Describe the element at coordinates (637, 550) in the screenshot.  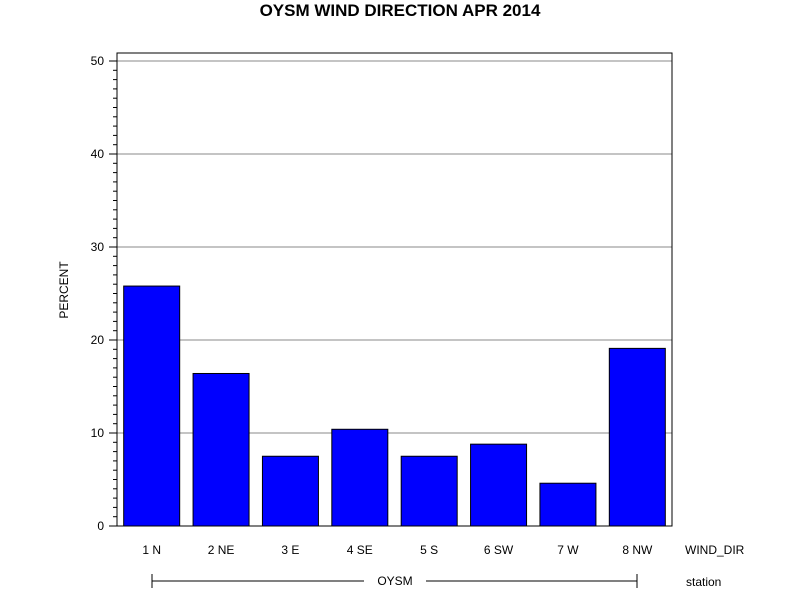
I see `x-tick-label: 8 NW` at that location.